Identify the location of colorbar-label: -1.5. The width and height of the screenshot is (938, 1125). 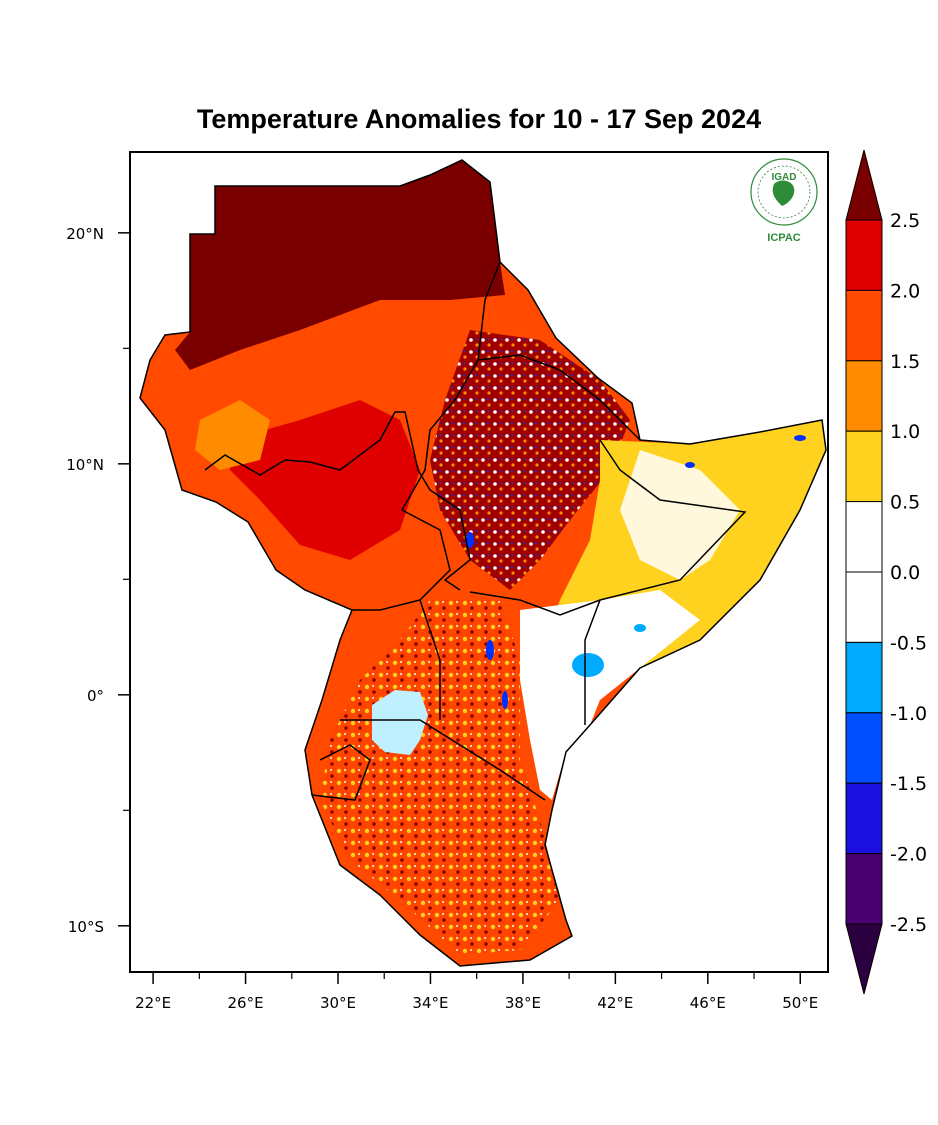
(908, 784).